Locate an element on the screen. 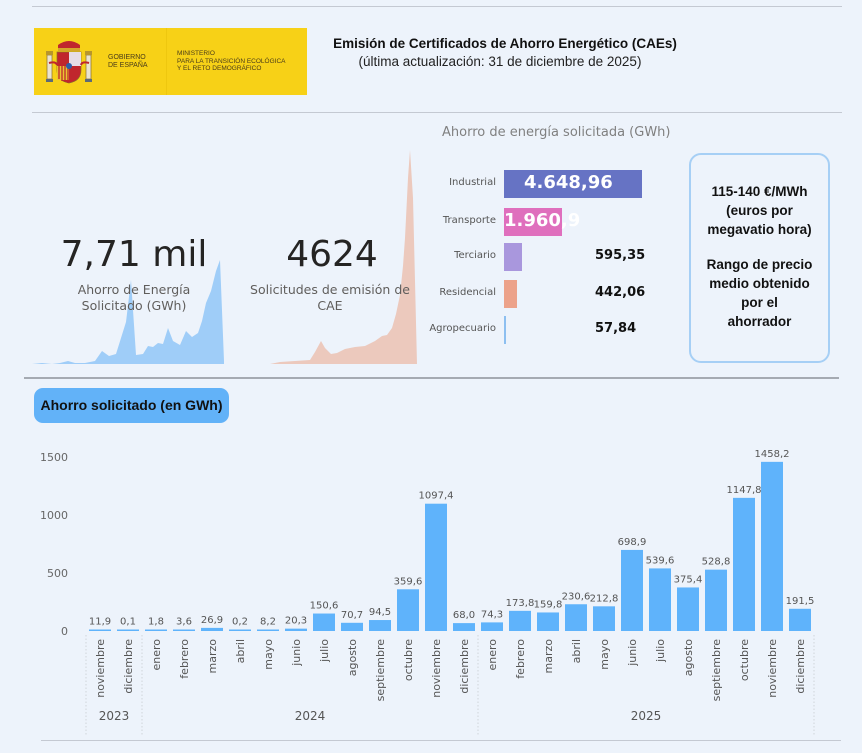 This screenshot has height=753, width=862. sector-row-terciario: Terciario 595,35 is located at coordinates (550, 257).